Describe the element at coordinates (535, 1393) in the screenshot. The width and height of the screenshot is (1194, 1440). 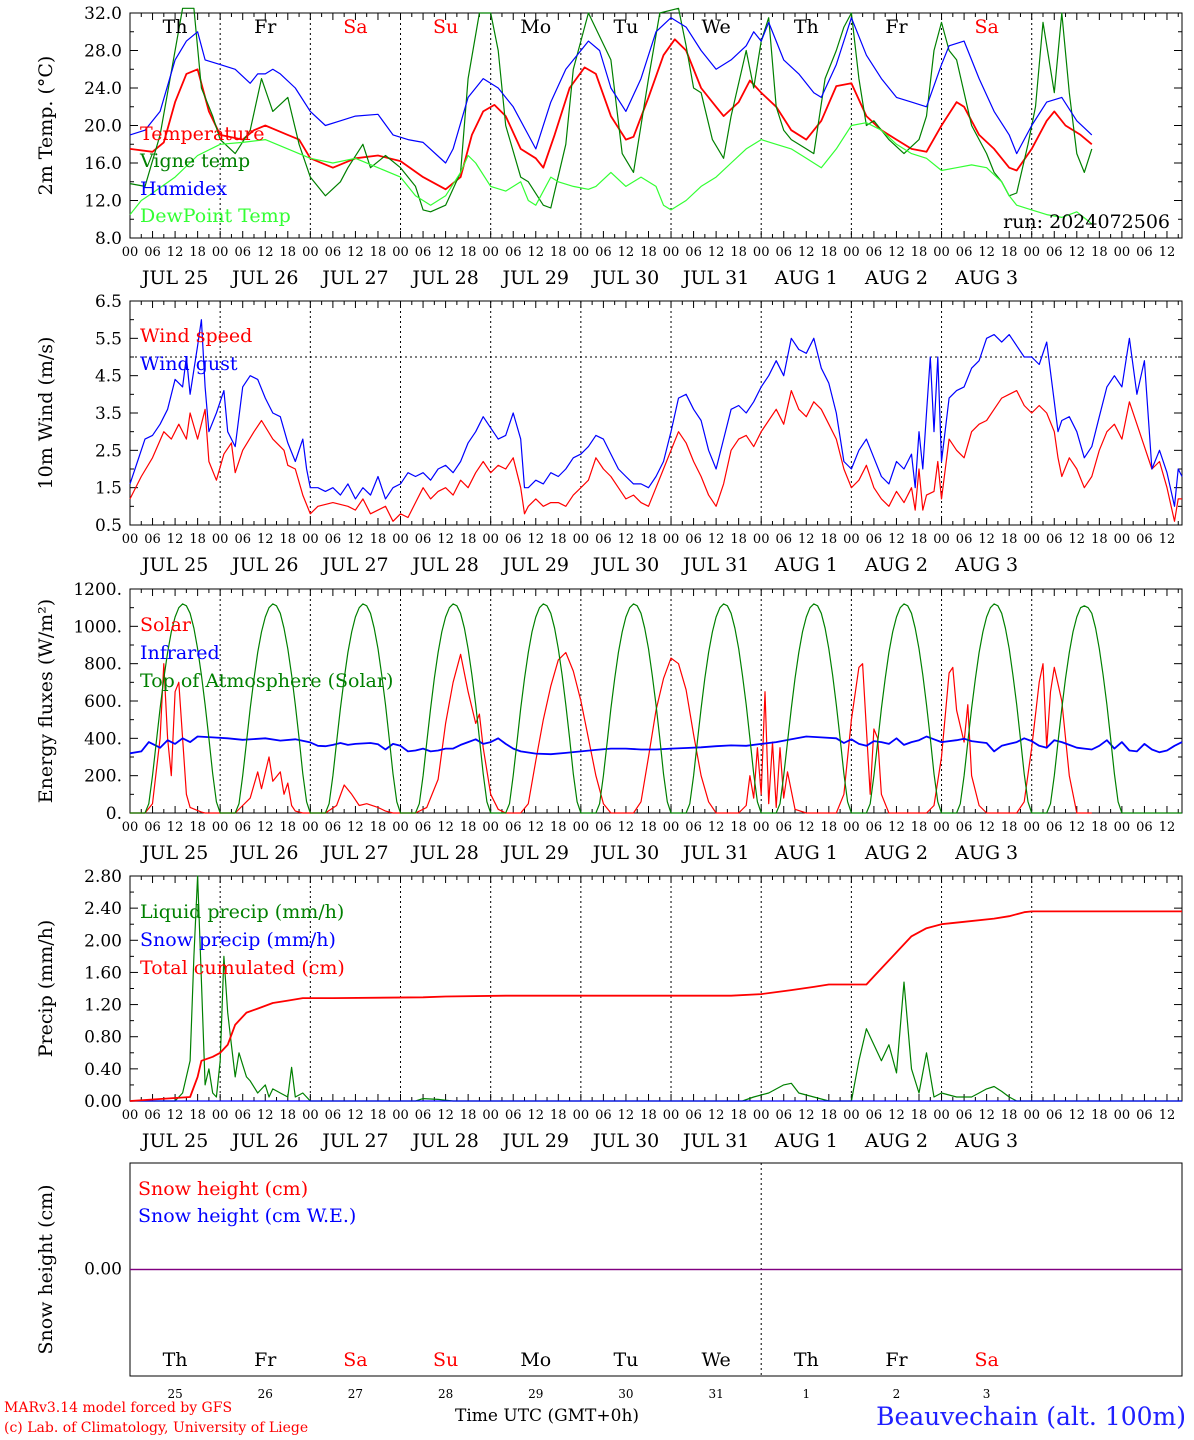
I see `day-number-label: 29` at that location.